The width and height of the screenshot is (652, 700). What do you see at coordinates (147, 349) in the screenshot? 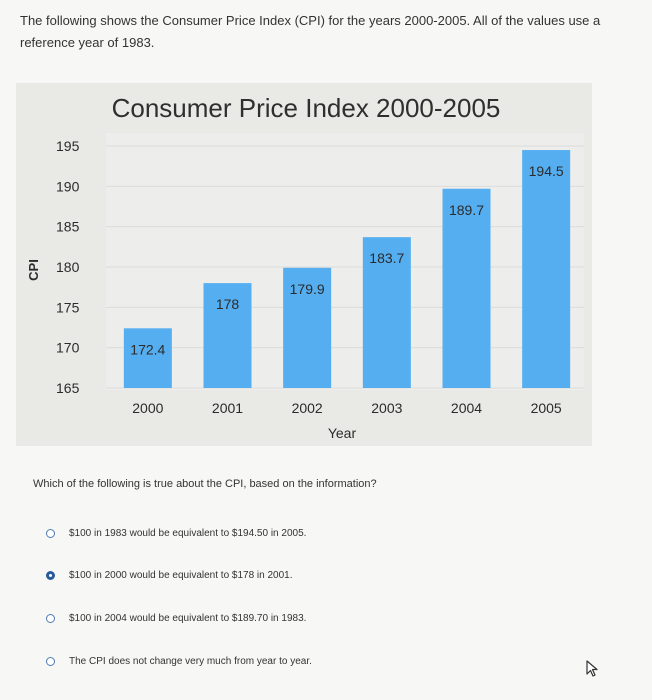
I see `bar-value-label: 172.4` at bounding box center [147, 349].